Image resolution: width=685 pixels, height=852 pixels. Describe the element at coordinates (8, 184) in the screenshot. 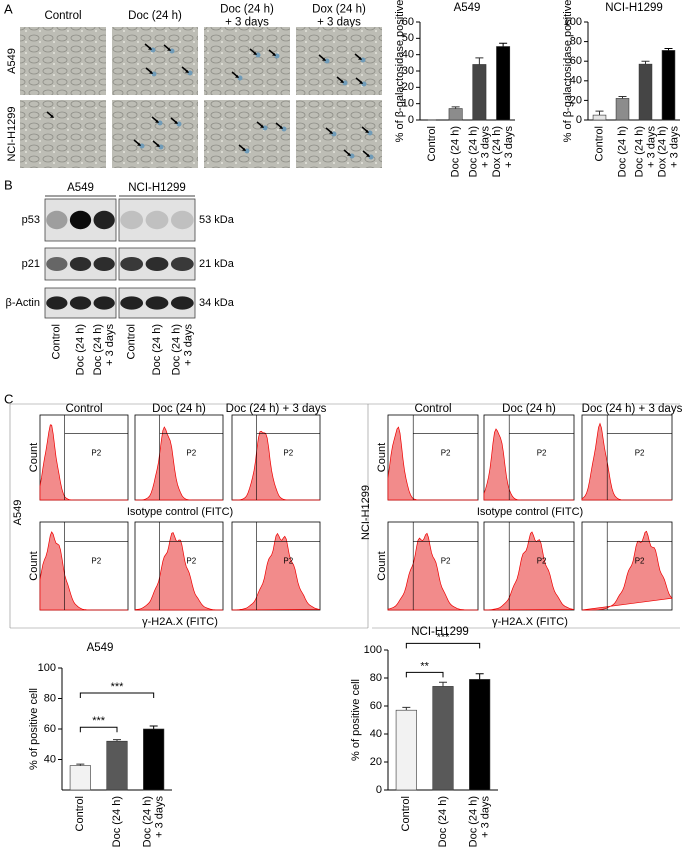

I see `panel-label: B` at that location.